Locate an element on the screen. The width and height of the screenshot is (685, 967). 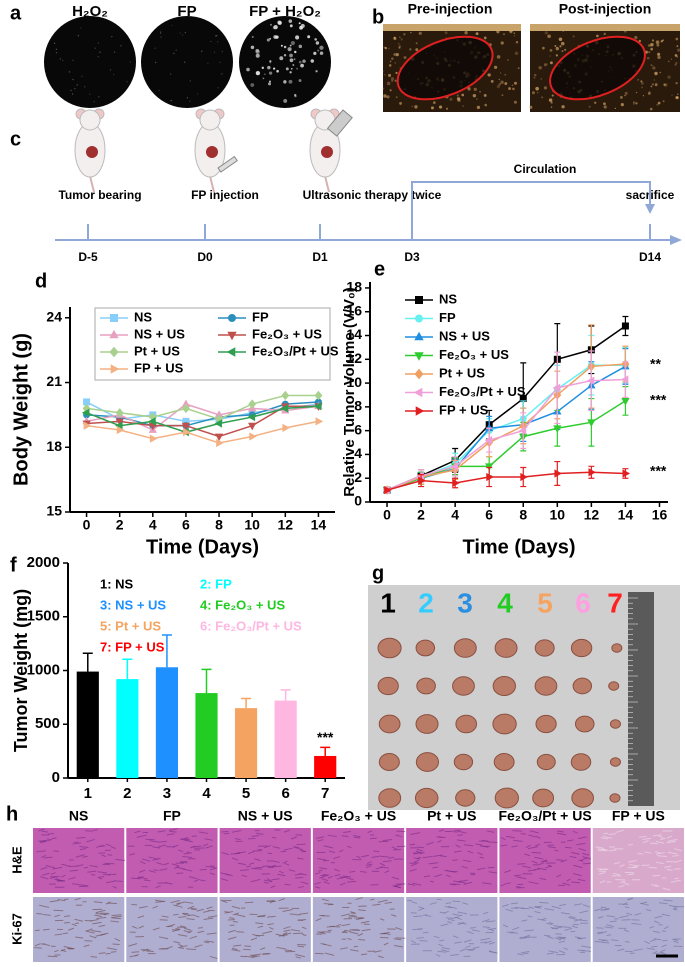
tumor-region is located at coordinates (445, 68).